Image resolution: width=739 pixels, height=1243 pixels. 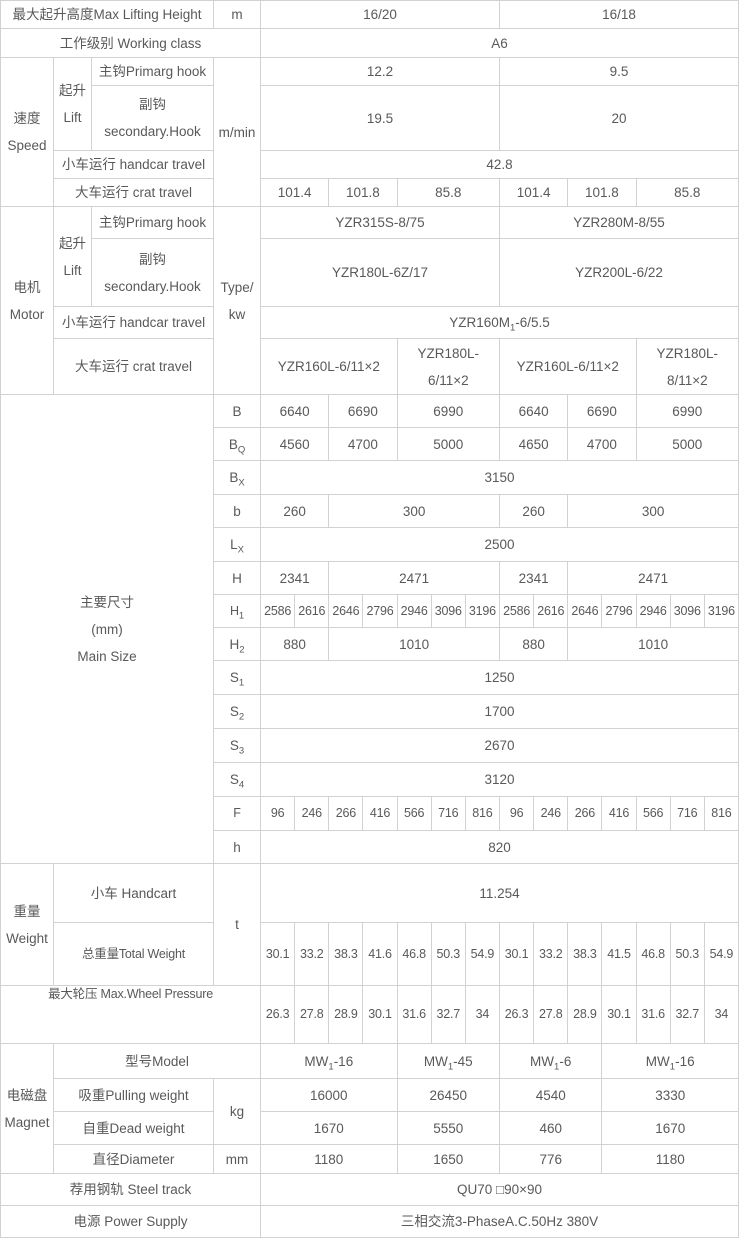 I want to click on row-steel-track: 荐用钢轨 Steel track QU70 □90×90, so click(x=369, y=1189).